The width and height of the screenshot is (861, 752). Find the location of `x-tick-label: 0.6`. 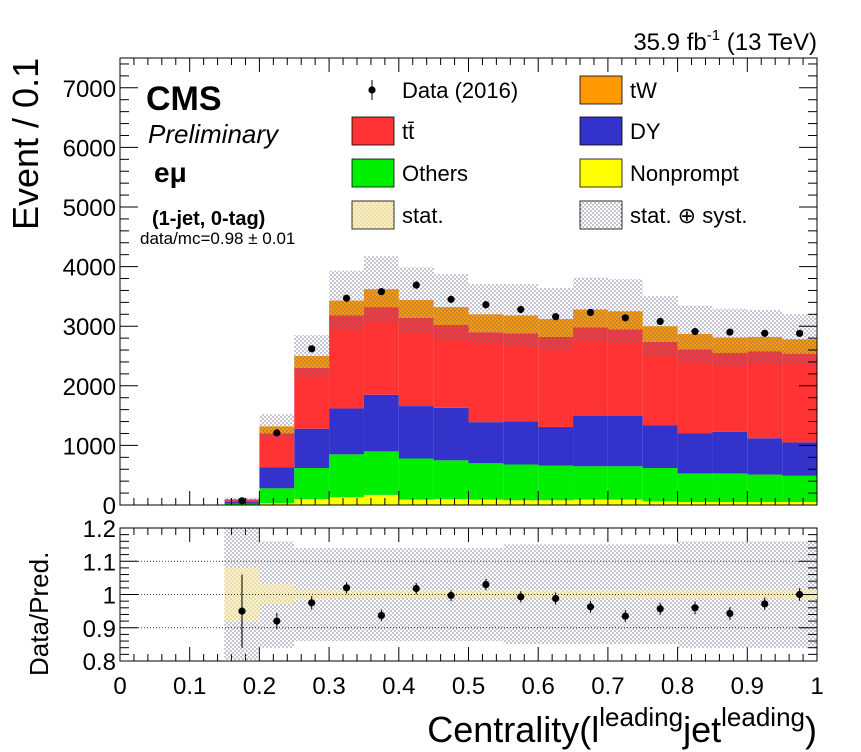

x-tick-label: 0.6 is located at coordinates (538, 686).